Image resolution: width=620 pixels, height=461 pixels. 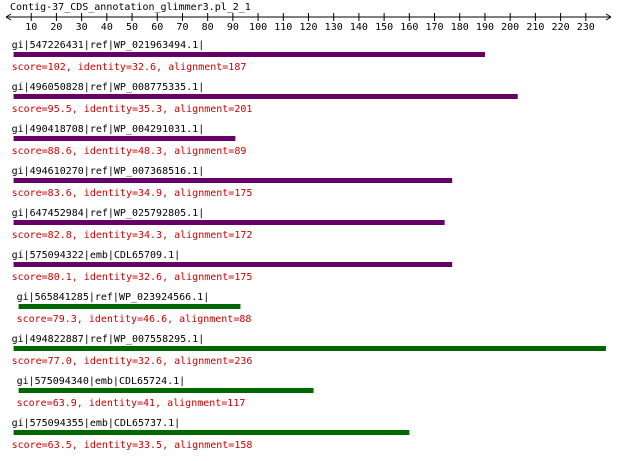 I want to click on hit-summary: score=77.0, identity=32.6, alignment=236, so click(x=132, y=361).